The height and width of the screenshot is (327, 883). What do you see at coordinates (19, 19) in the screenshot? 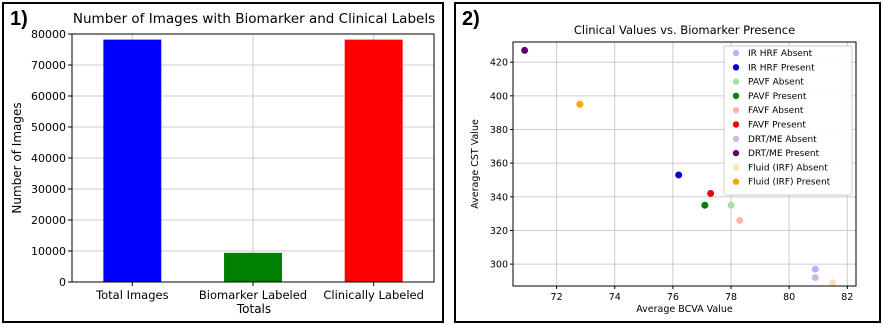
I see `panel-label-1: 1)` at bounding box center [19, 19].